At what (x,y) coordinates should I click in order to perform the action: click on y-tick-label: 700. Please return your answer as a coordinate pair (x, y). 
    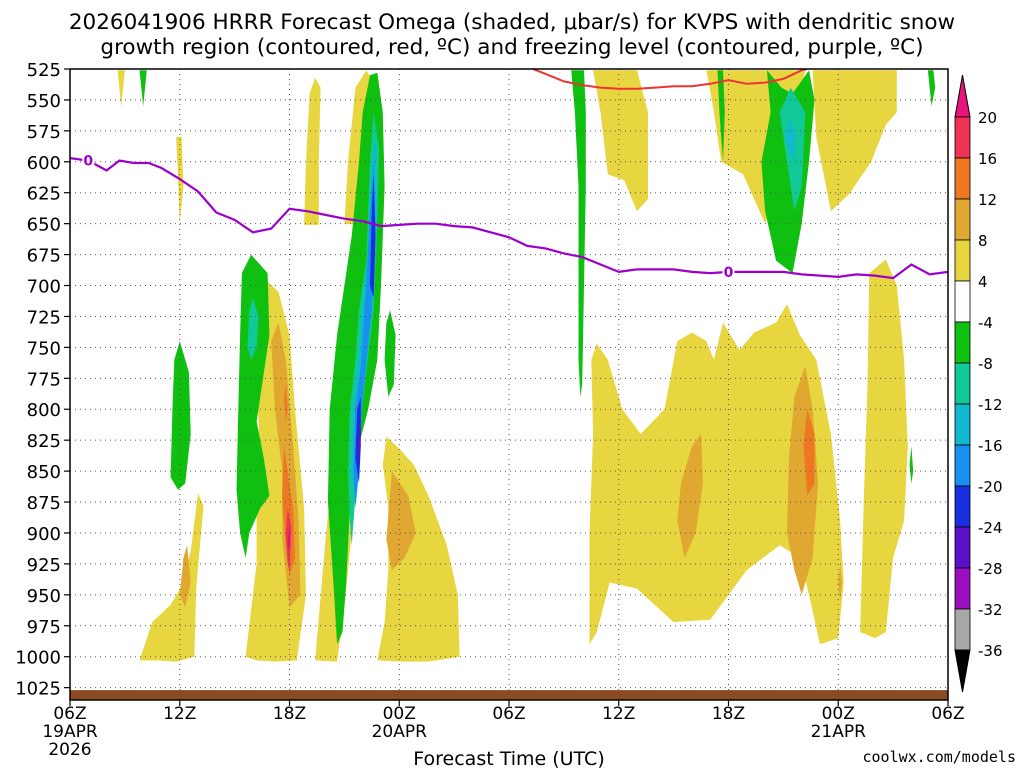
    Looking at the image, I should click on (44, 287).